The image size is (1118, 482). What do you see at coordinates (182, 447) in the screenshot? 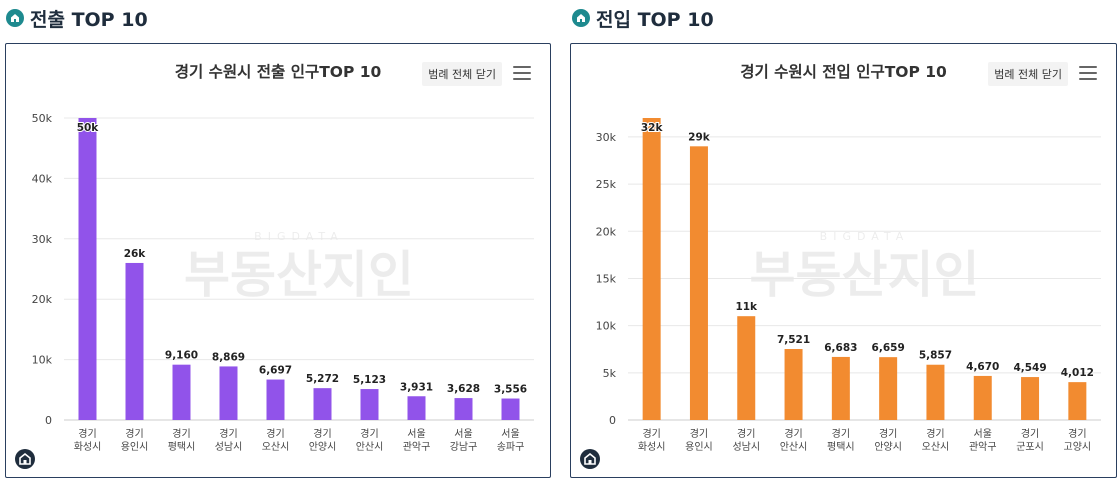
I see `x-tick-label: 평택시` at bounding box center [182, 447].